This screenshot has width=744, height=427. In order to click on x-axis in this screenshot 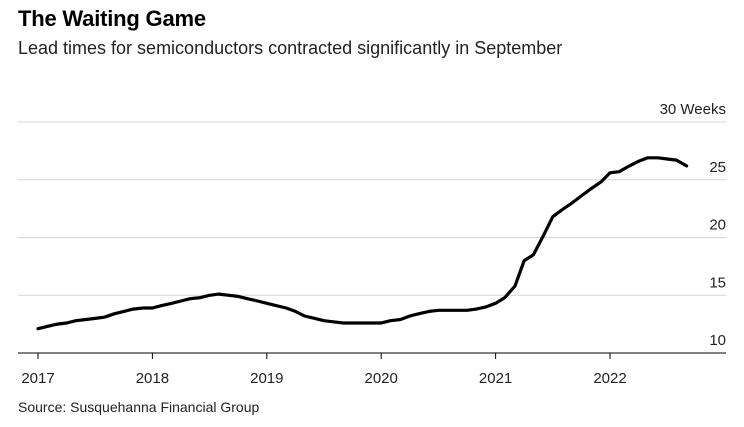, I will do `click(372, 355)`.